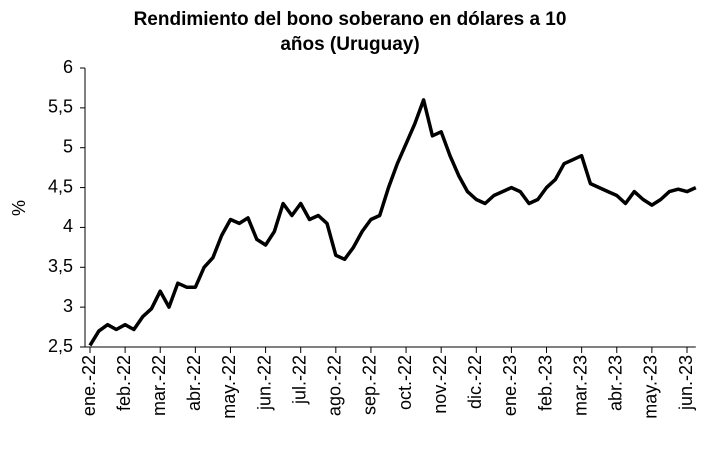 This screenshot has width=714, height=449. I want to click on x-tick-label: feb.-22, so click(124, 383).